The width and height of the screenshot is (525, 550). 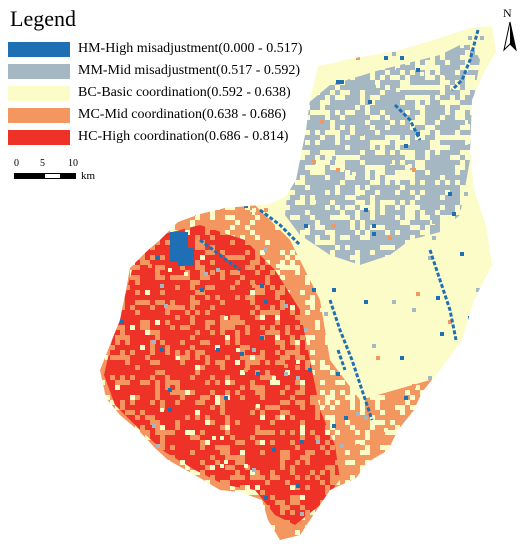 I want to click on scale-unit: km, so click(x=88, y=176).